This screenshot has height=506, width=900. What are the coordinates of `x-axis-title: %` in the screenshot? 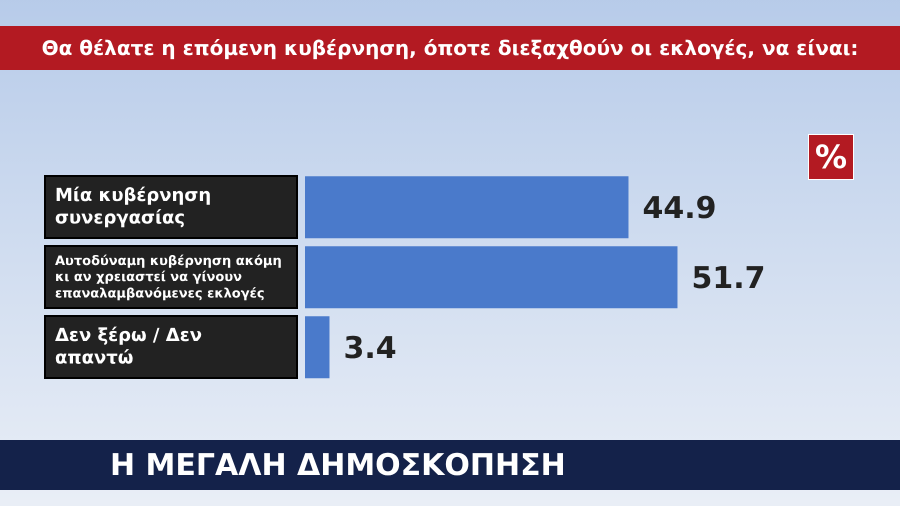 It's located at (831, 157).